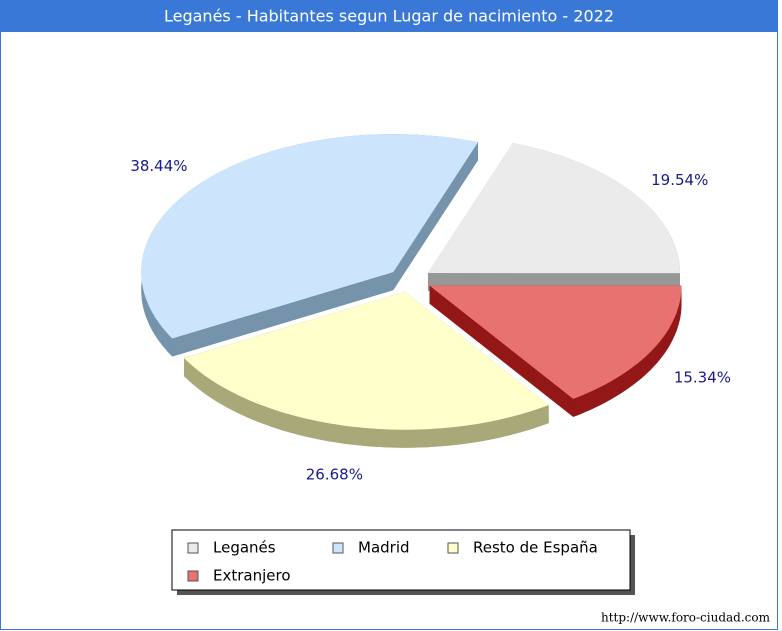 Image resolution: width=782 pixels, height=631 pixels. I want to click on value-label: 15.34%, so click(702, 378).